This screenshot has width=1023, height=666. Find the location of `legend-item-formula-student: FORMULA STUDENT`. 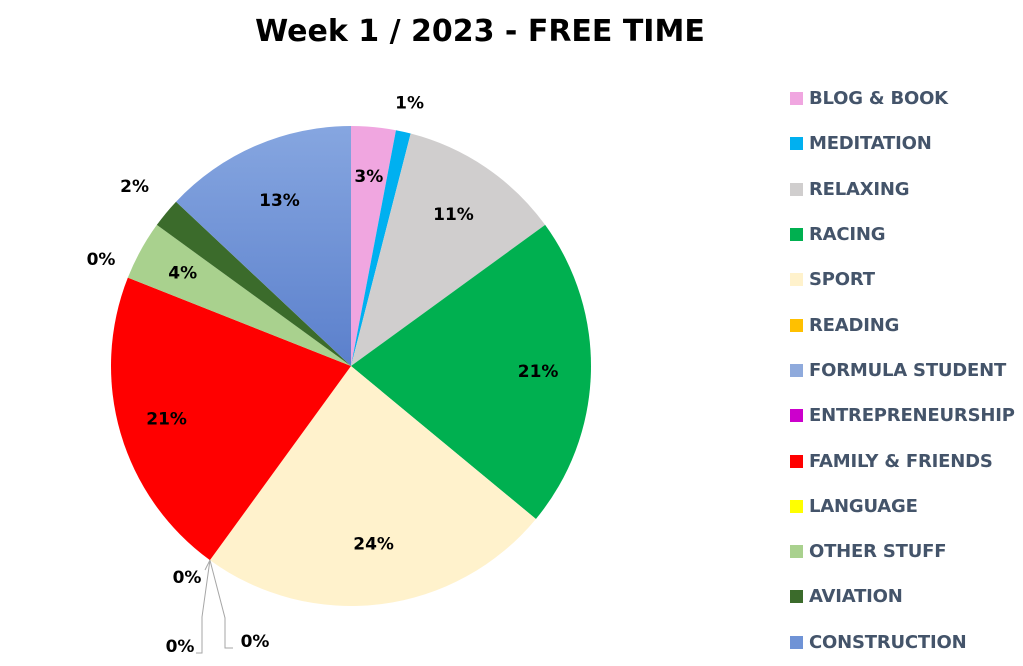

legend-item-formula-student: FORMULA STUDENT is located at coordinates (905, 370).